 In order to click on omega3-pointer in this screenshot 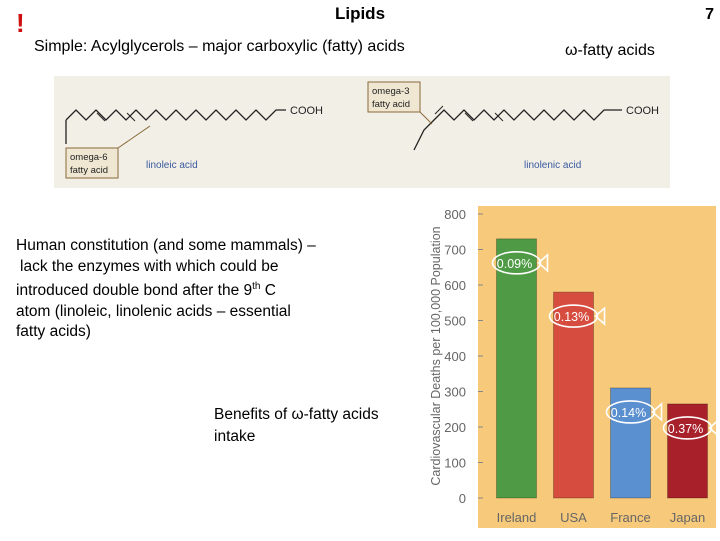, I will do `click(426, 118)`.